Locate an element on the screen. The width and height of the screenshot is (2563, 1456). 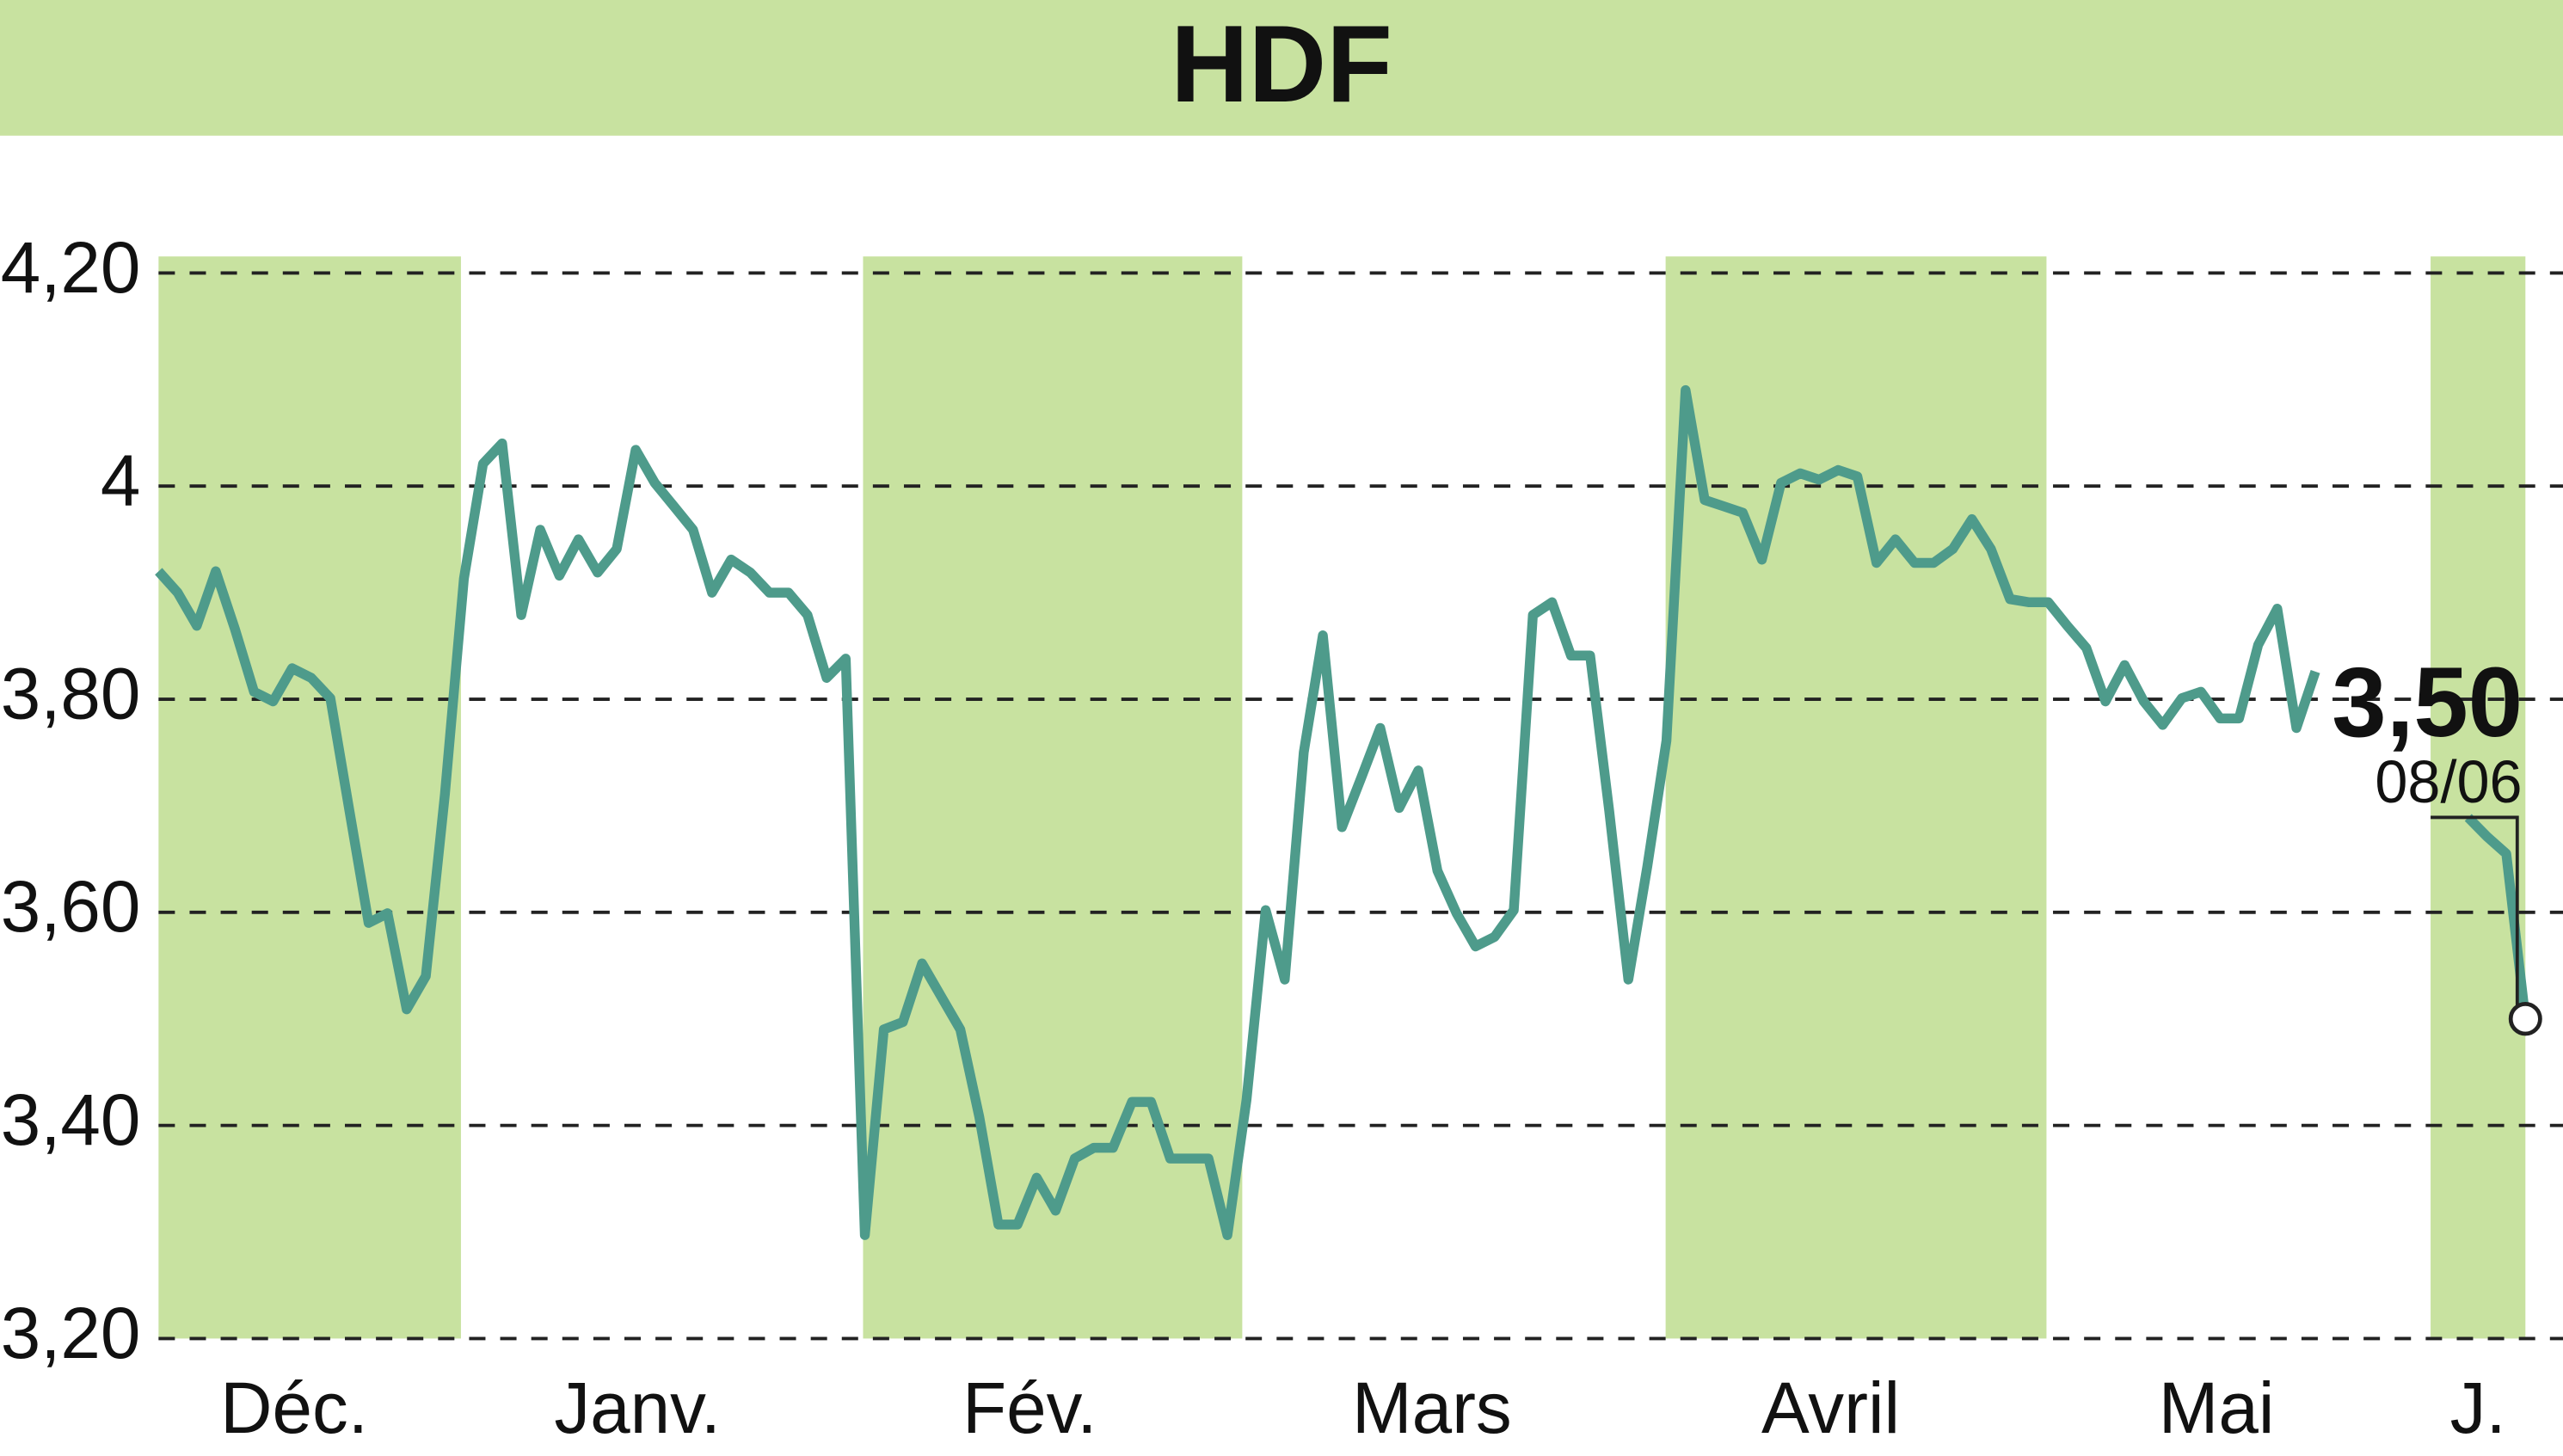
title-banner is located at coordinates (1281, 68).